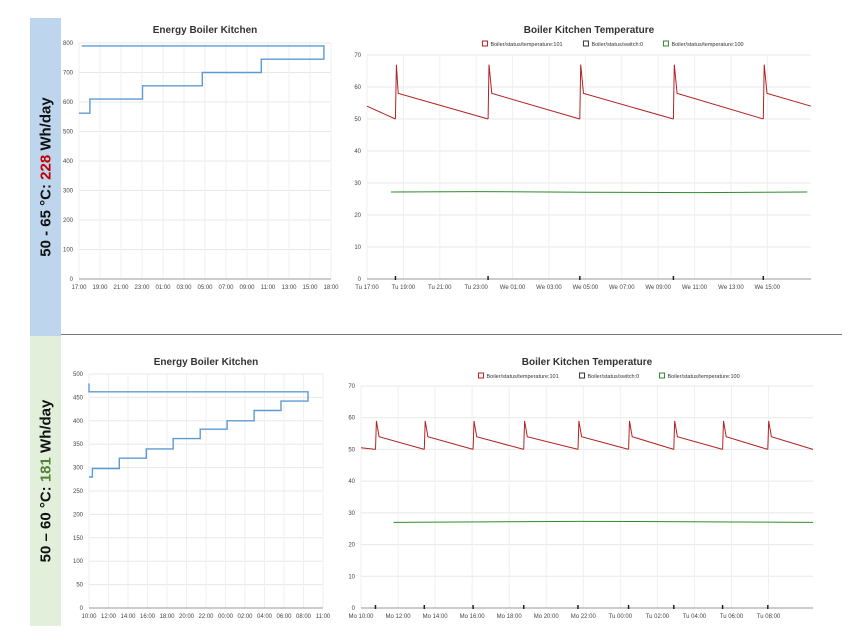 This screenshot has width=850, height=638. I want to click on x-tick-label: Mo 20:00, so click(547, 617).